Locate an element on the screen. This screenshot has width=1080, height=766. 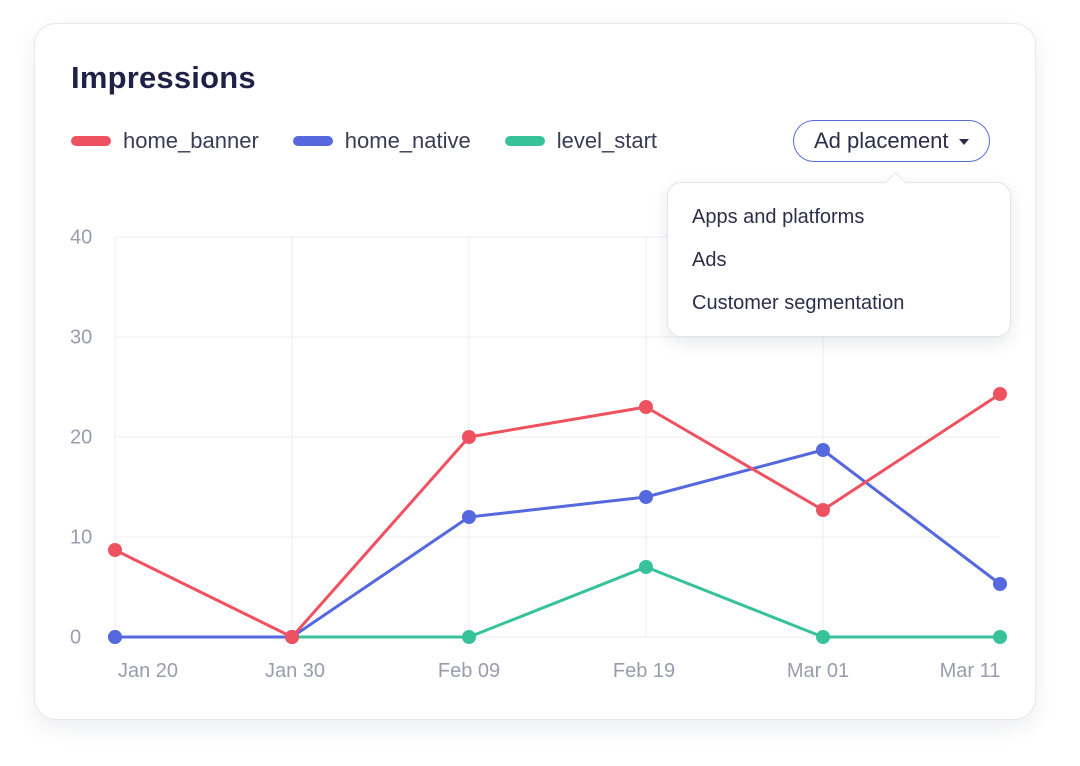
menu-item-customer-segmentation: Customer segmentation is located at coordinates (798, 303).